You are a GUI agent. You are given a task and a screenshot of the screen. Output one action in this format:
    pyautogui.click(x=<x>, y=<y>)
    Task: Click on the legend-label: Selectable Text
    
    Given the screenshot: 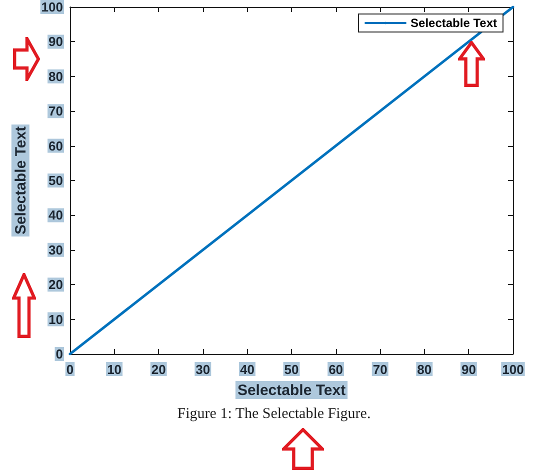 What is the action you would take?
    pyautogui.click(x=454, y=23)
    